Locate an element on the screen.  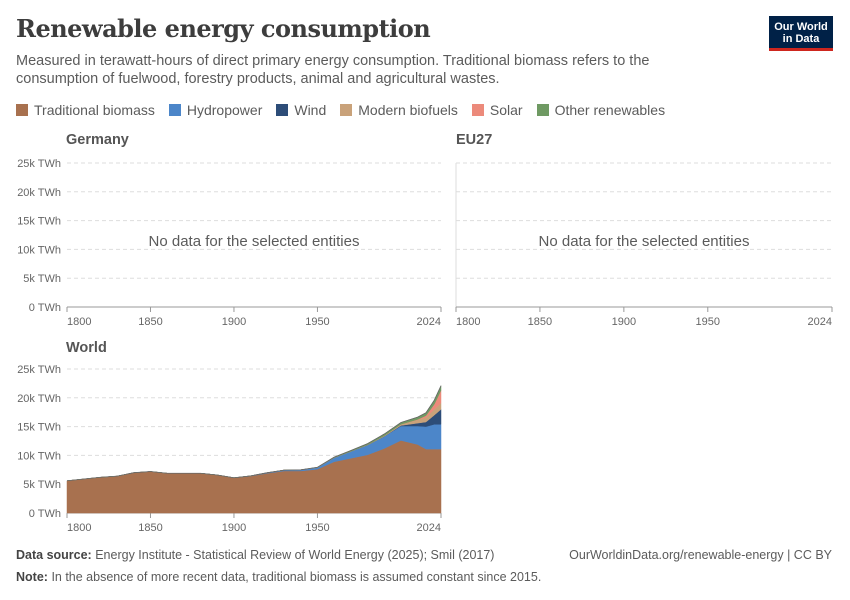
legend-item: Wind is located at coordinates (301, 110).